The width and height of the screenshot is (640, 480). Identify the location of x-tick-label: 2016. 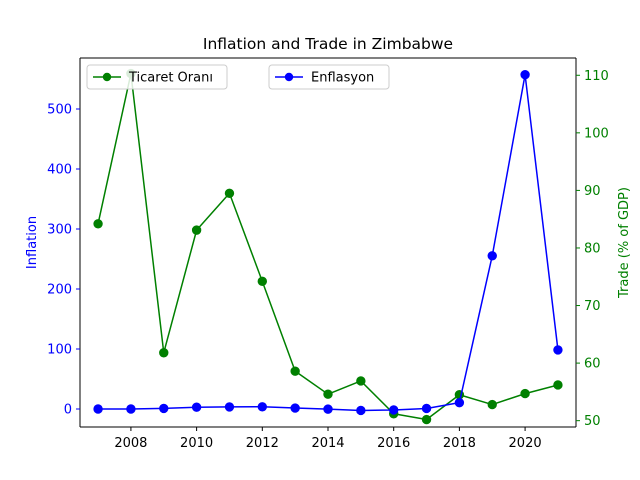
(393, 443).